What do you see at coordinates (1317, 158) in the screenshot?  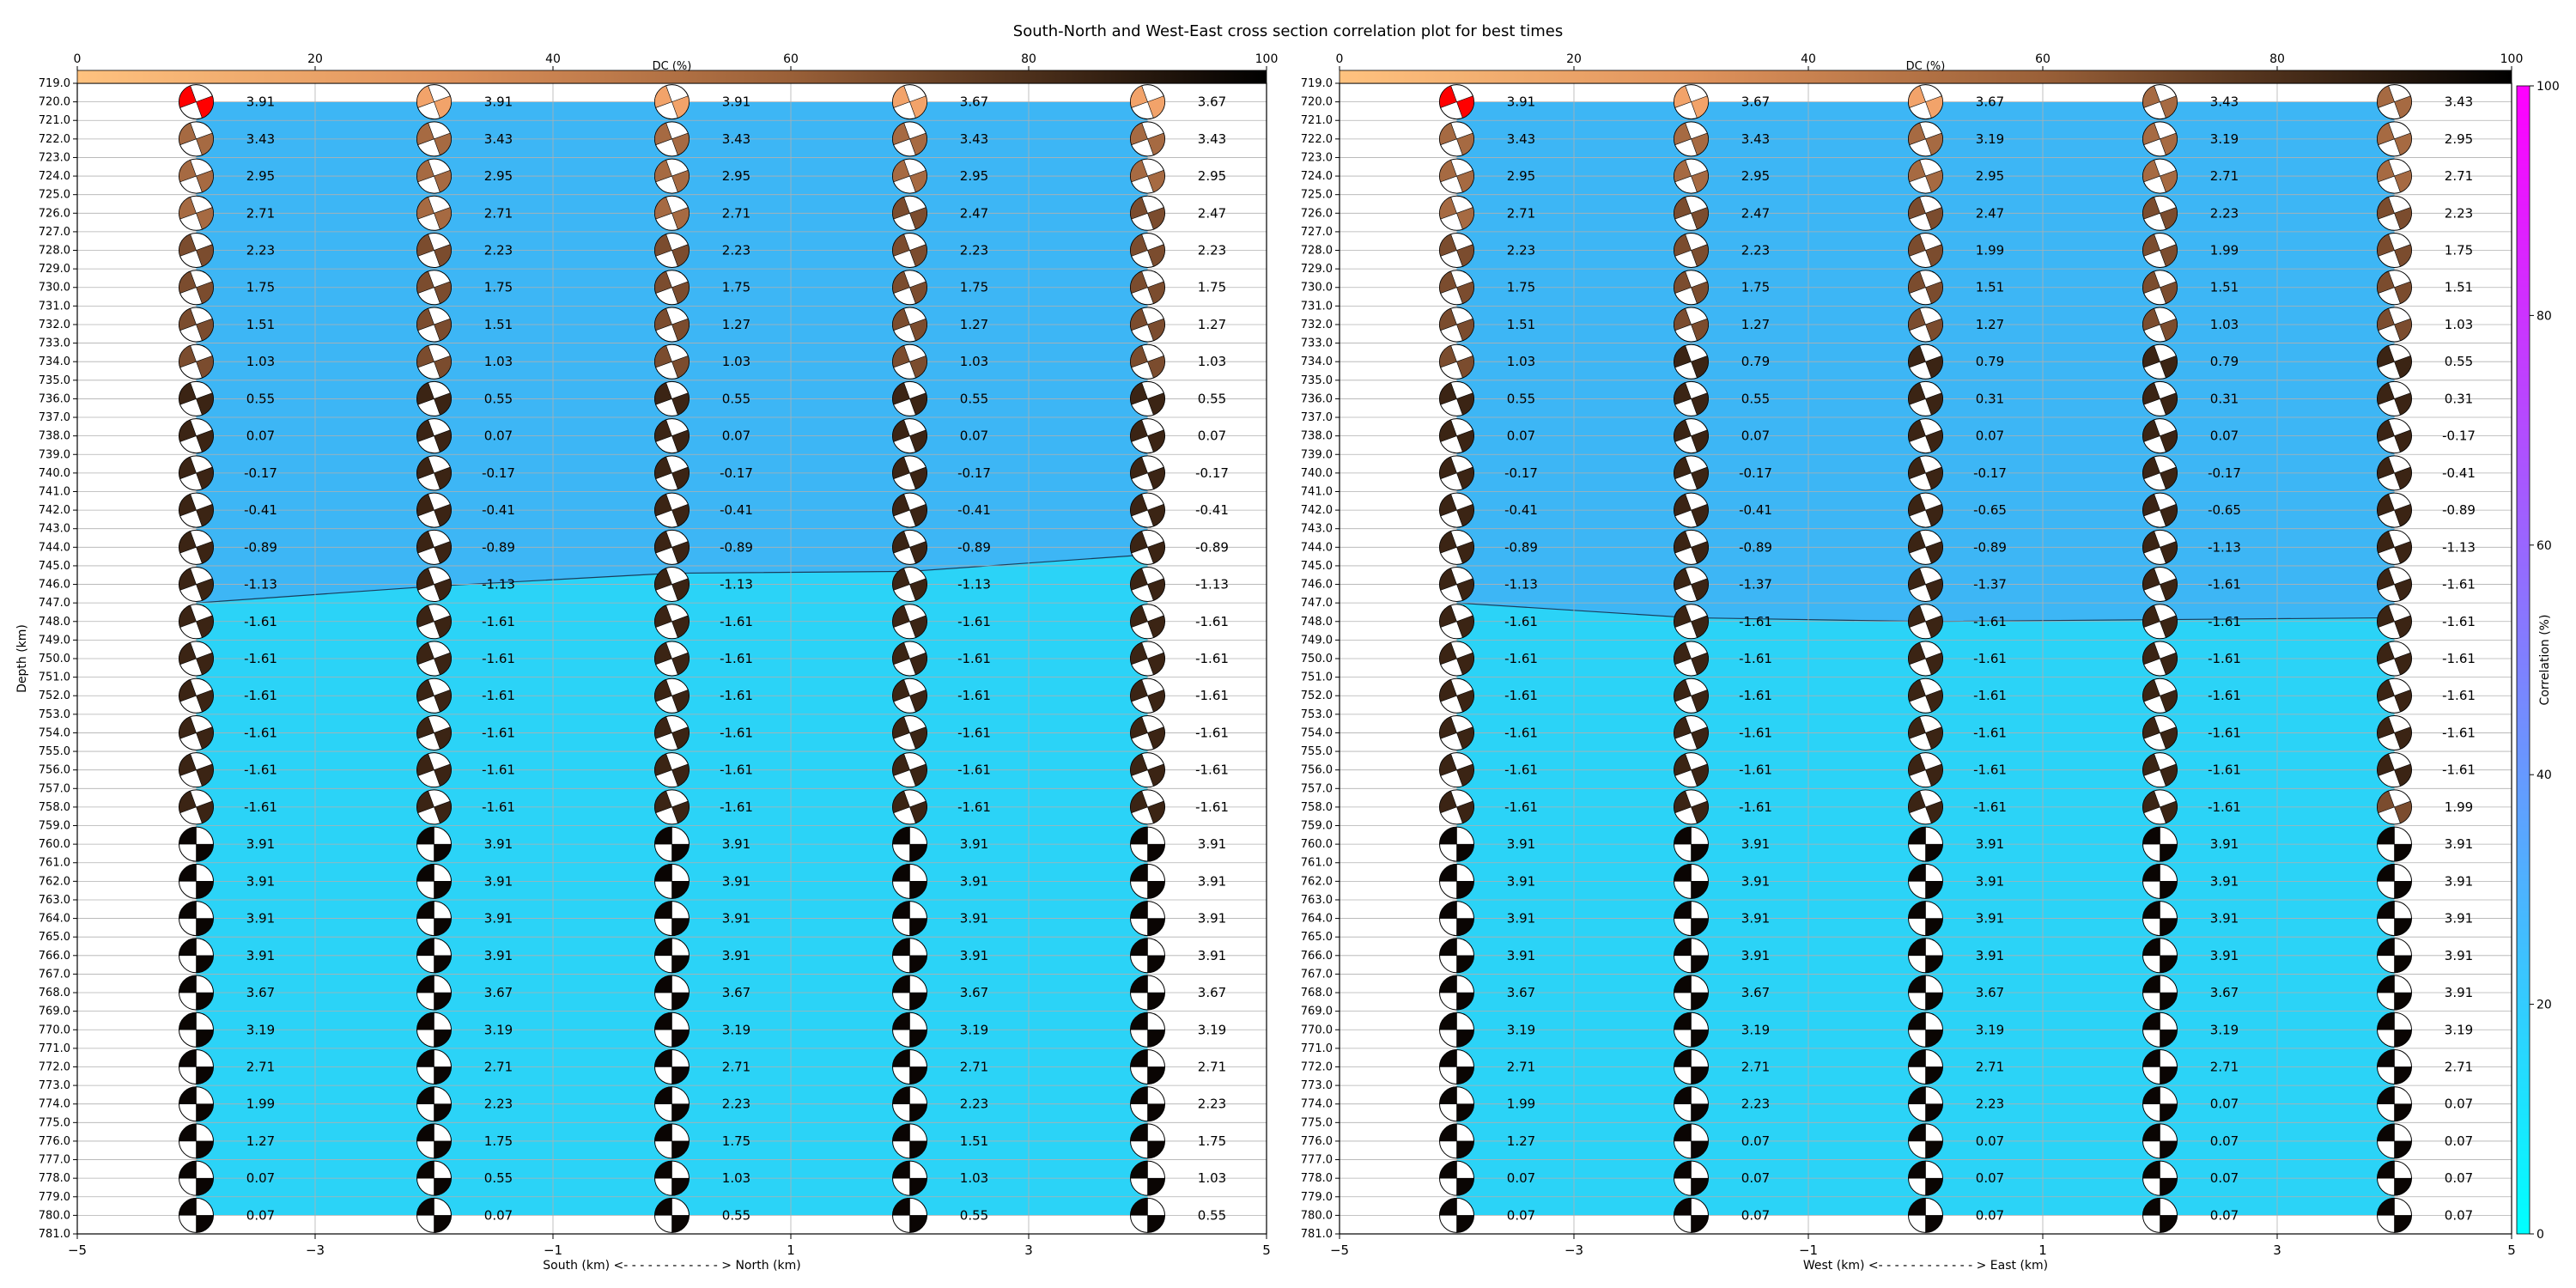 I see `y-tick-label: 723.0` at bounding box center [1317, 158].